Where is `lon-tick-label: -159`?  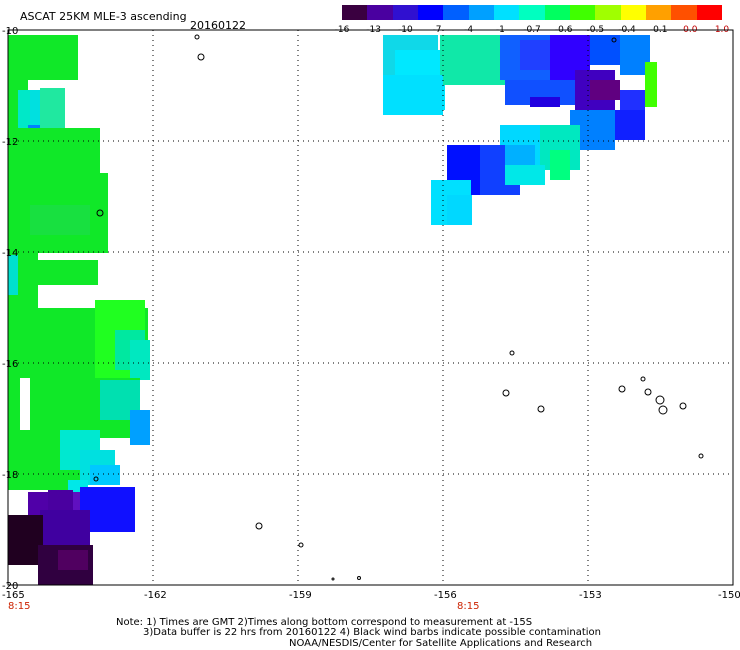 lon-tick-label: -159 is located at coordinates (300, 595).